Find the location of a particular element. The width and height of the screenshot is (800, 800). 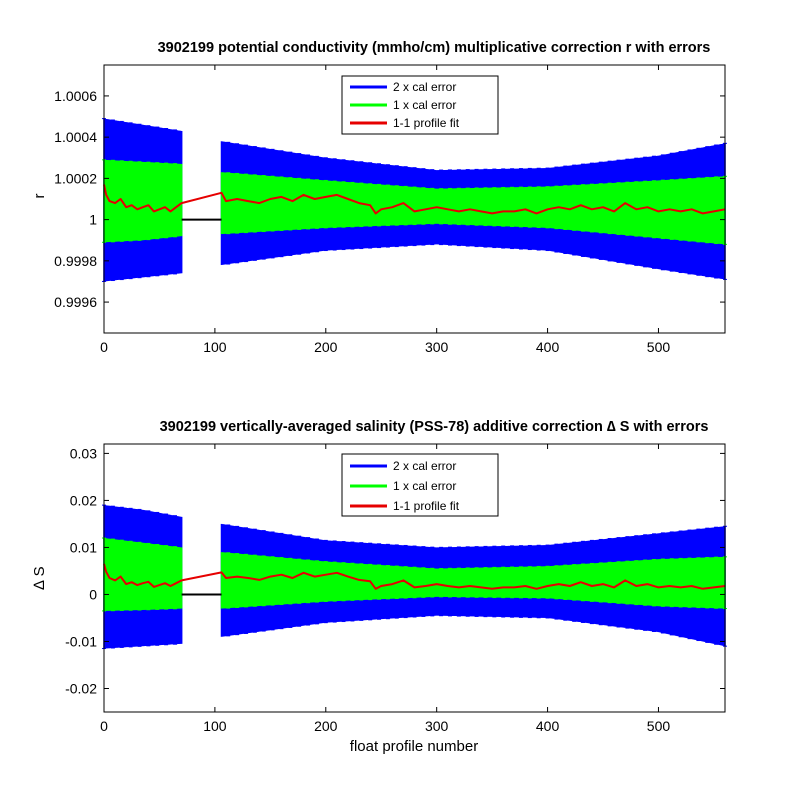

error-bars-1x is located at coordinates (414, 574).